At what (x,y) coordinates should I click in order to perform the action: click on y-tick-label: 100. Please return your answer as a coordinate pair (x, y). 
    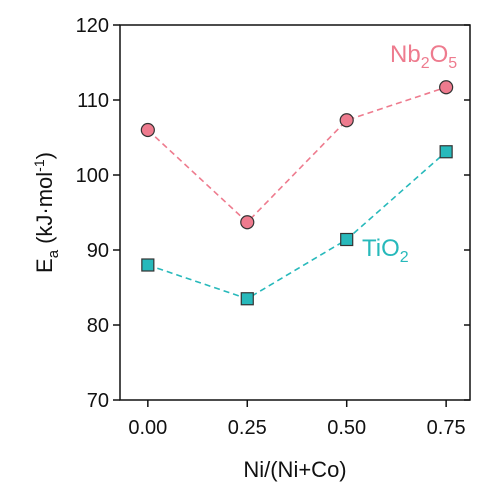
    Looking at the image, I should click on (92, 176).